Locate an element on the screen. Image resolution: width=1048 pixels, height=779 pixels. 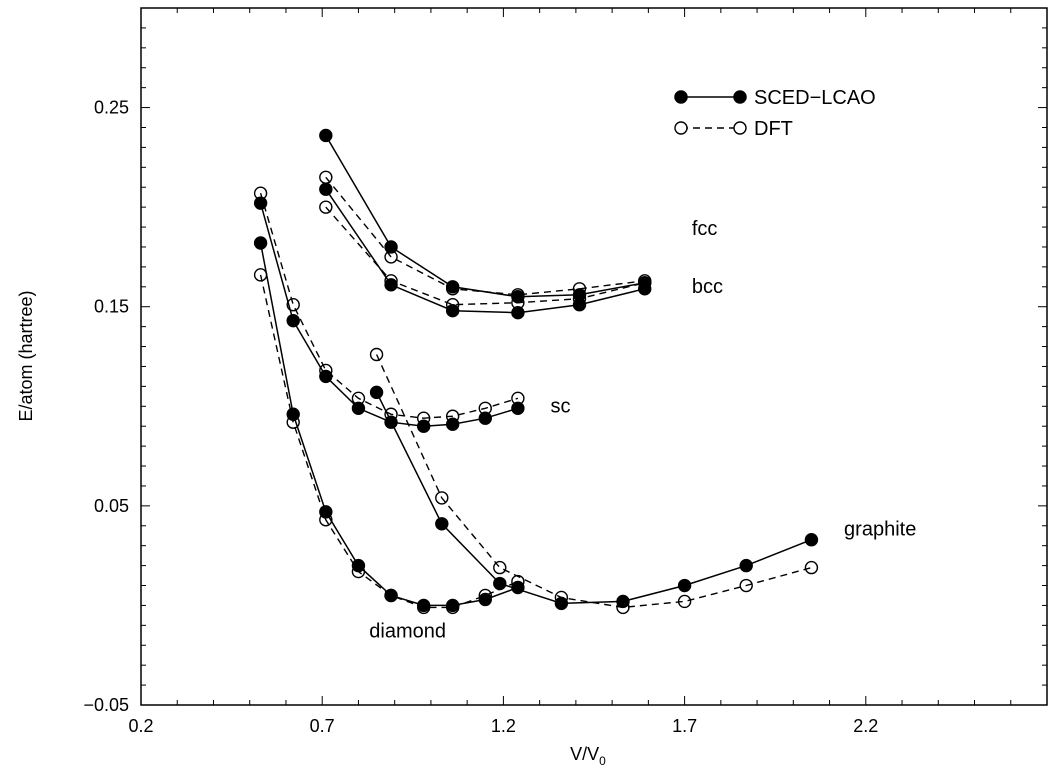
annotation-diamond: diamond is located at coordinates (407, 631).